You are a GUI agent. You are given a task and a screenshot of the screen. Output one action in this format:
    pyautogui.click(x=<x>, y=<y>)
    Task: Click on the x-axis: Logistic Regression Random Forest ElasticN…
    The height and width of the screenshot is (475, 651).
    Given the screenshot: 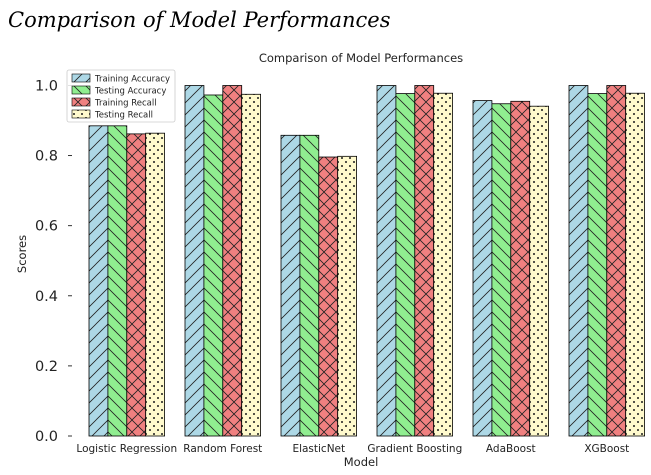 What is the action you would take?
    pyautogui.click(x=352, y=449)
    